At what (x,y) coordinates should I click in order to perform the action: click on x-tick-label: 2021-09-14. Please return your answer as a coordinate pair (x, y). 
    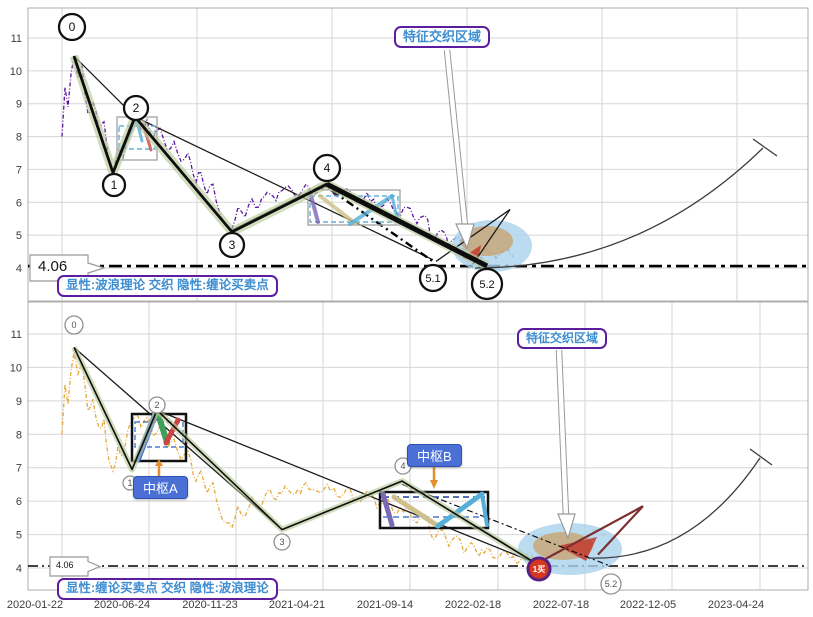
    Looking at the image, I should click on (385, 605).